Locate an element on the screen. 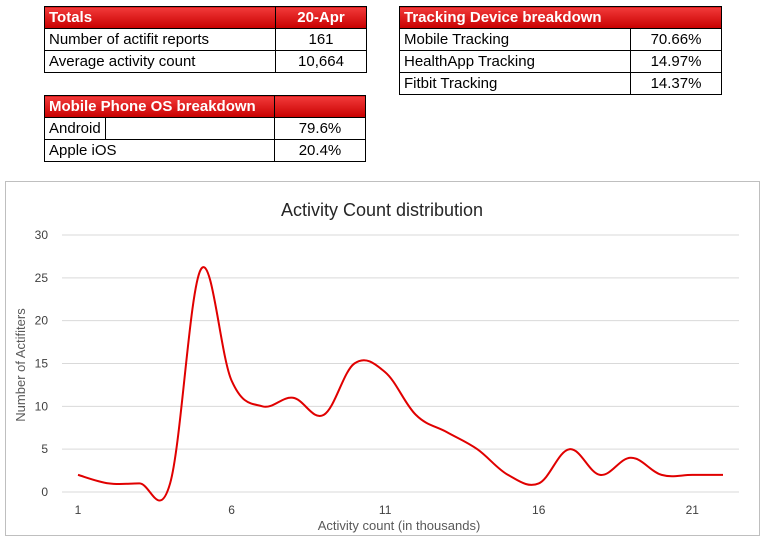 This screenshot has width=768, height=540. os-row-value: 79.6% is located at coordinates (320, 128).